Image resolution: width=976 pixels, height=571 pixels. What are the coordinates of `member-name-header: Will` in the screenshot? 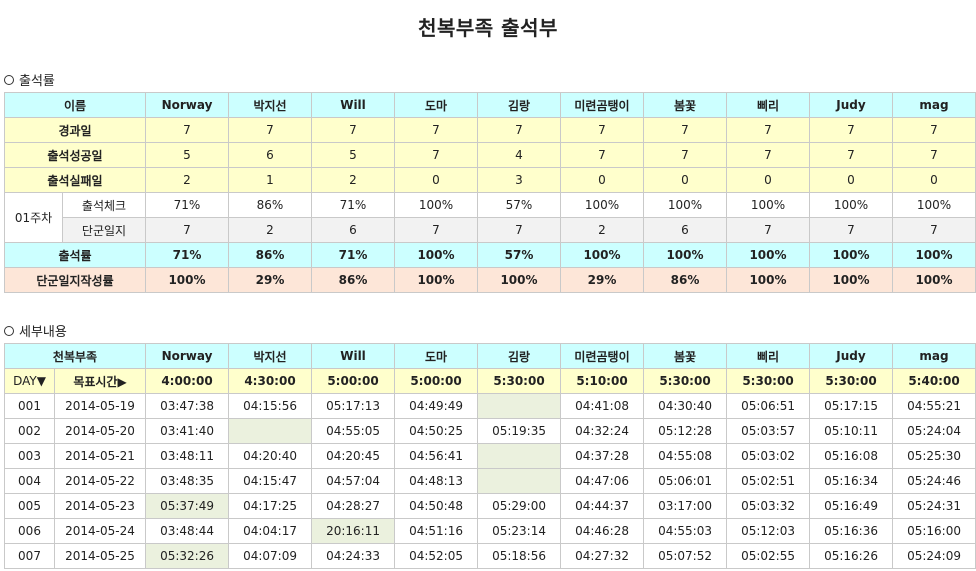 It's located at (353, 356).